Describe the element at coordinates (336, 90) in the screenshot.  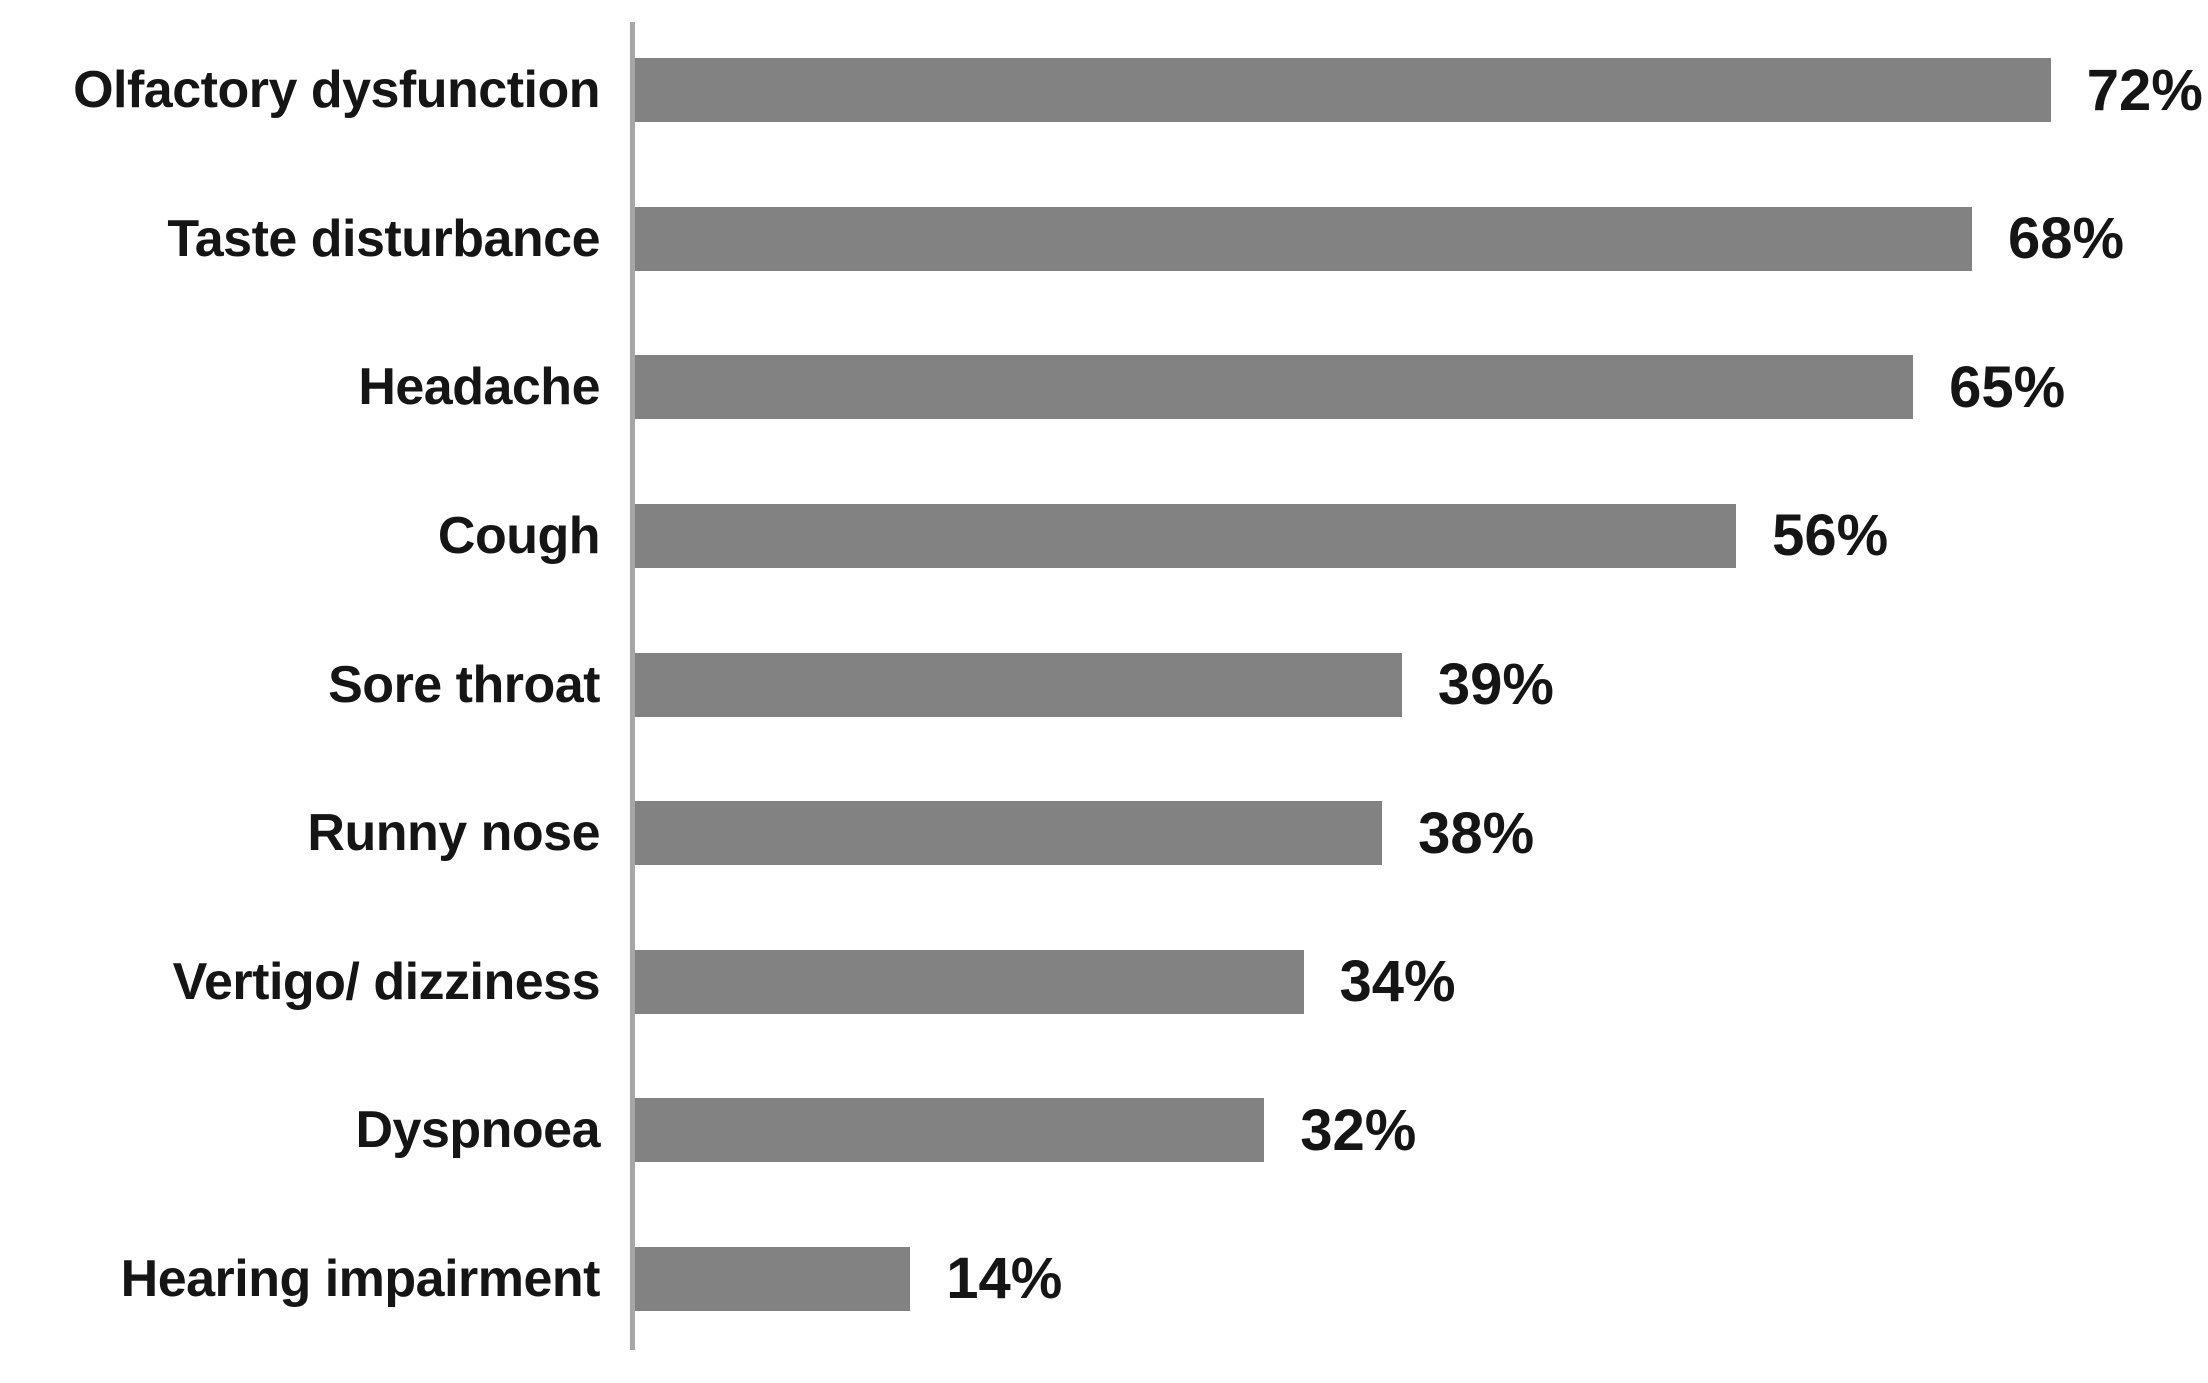
I see `category-label: Olfactory dysfunction` at that location.